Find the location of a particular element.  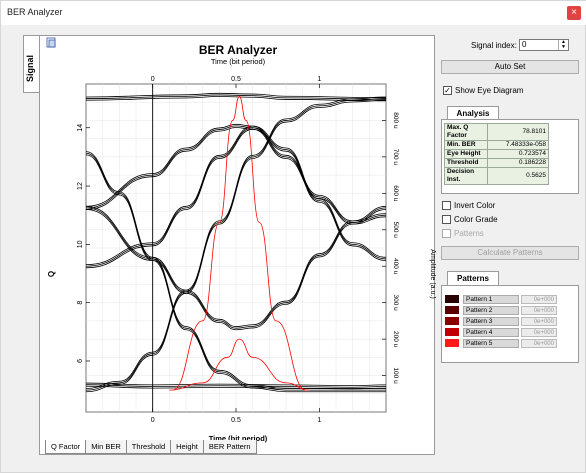

tab-patterns: Patterns is located at coordinates (473, 278).